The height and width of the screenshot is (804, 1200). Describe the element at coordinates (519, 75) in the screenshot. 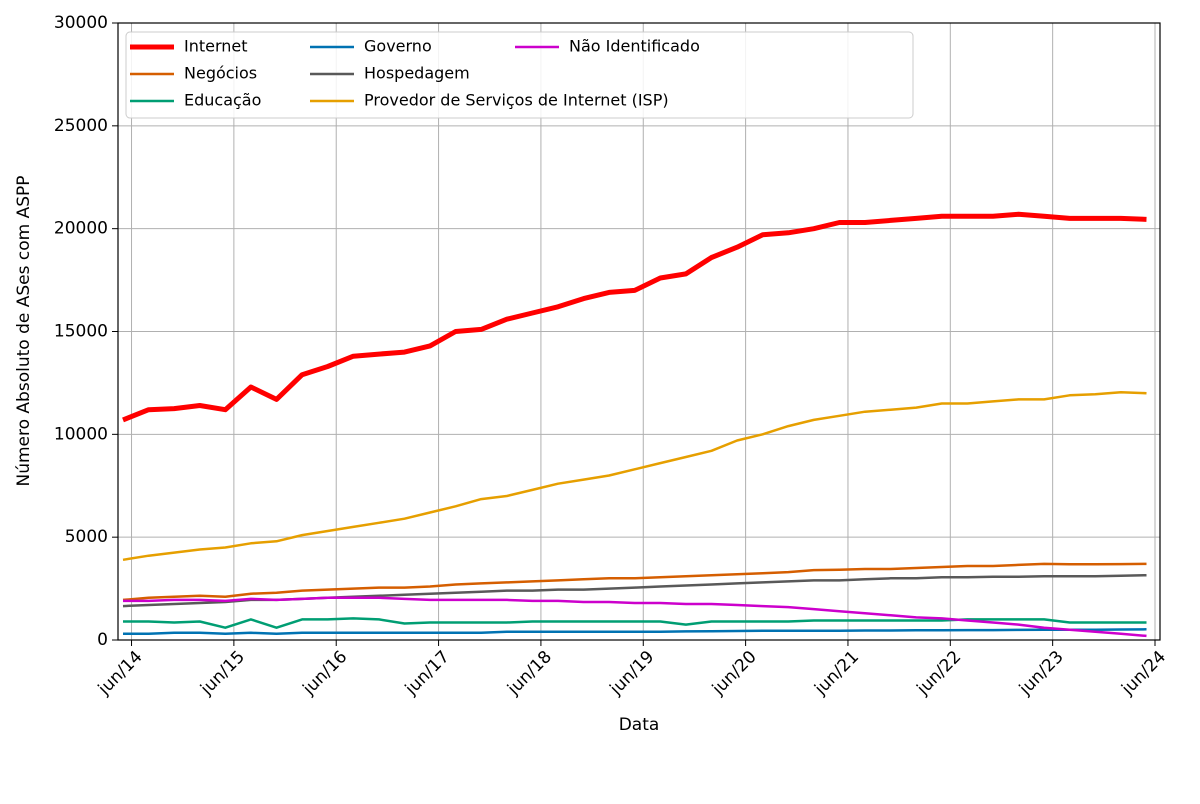

I see `legend-box` at that location.